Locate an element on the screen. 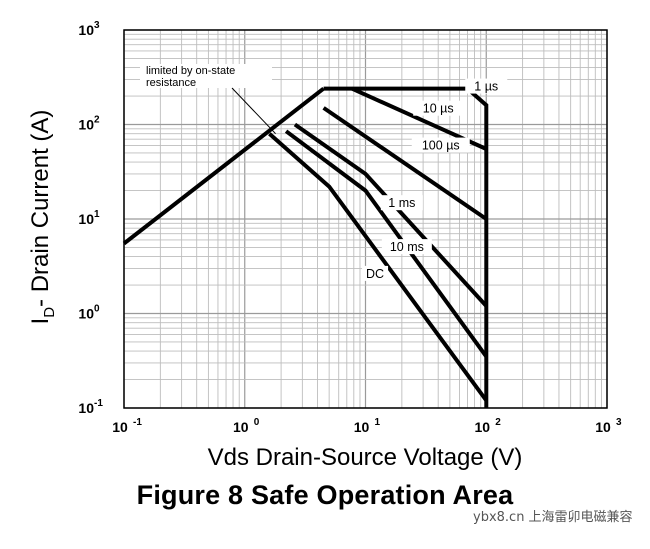  x-tick-exponent: 2 is located at coordinates (498, 422).